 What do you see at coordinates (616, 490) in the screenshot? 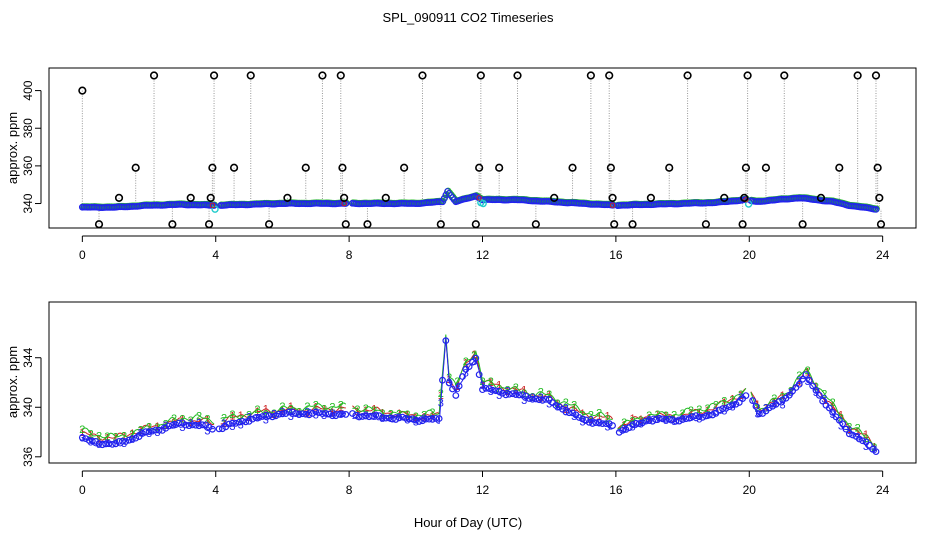
I see `bottom-x-tick-label: 16` at bounding box center [616, 490].